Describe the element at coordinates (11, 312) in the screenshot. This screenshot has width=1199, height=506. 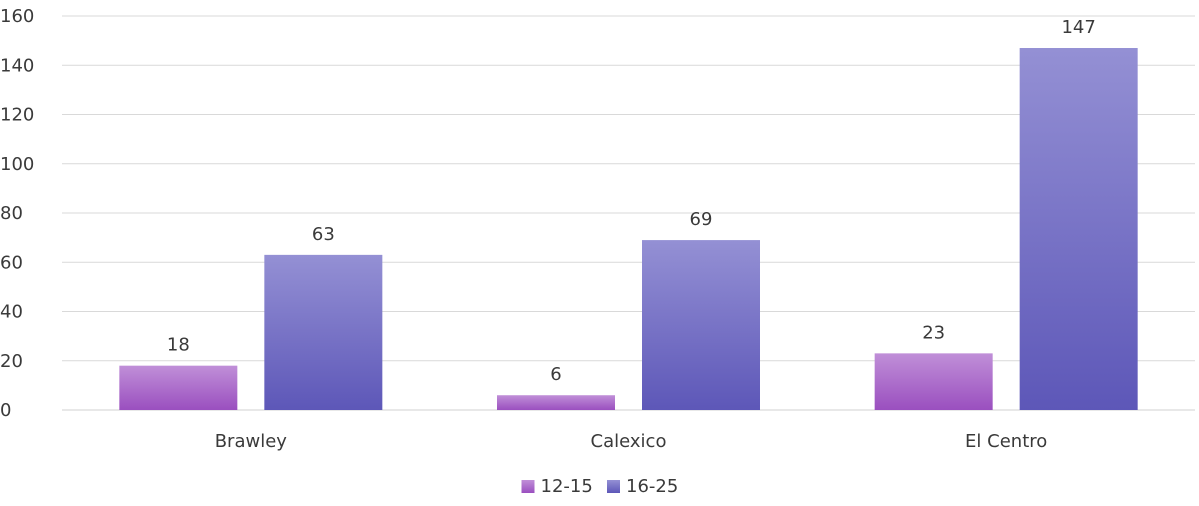
I see `y-tick-label: 40` at that location.